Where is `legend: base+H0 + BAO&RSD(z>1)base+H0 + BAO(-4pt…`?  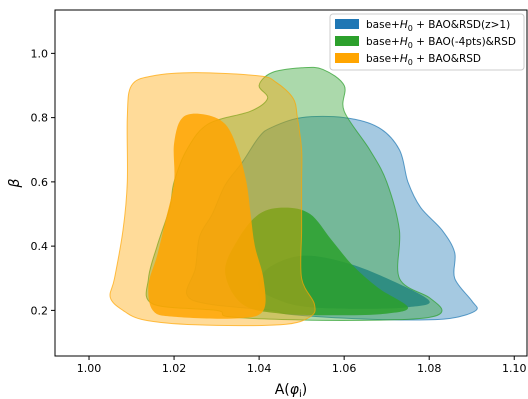 legend: base+H0 + BAO&RSD(z>1)base+H0 + BAO(-4pt… is located at coordinates (427, 42).